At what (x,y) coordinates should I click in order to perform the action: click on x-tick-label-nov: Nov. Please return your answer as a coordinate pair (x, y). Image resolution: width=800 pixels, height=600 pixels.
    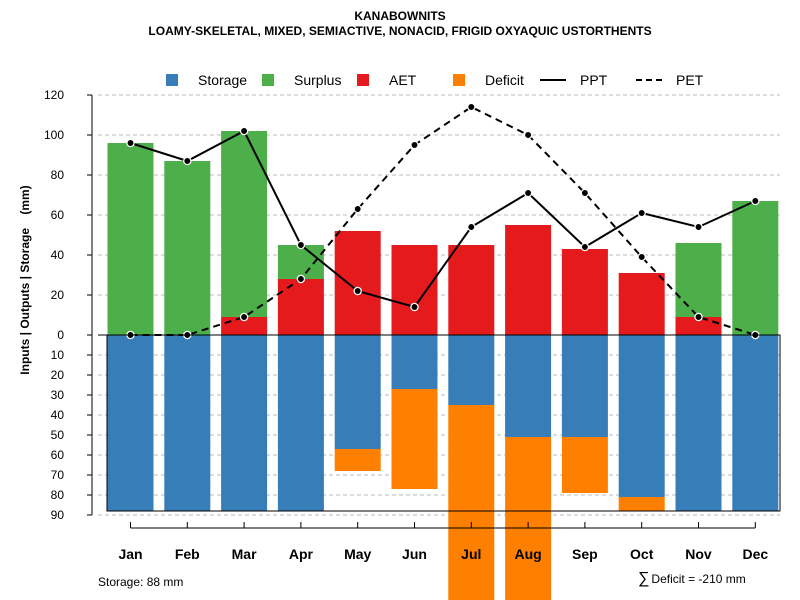
    Looking at the image, I should click on (698, 554).